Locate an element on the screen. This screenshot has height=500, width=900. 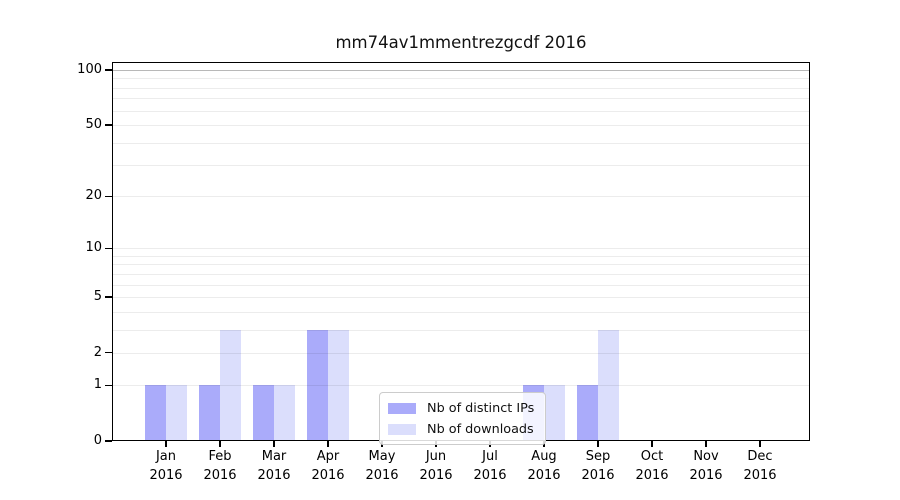
y-tick-label-50: 50 is located at coordinates (93, 124).